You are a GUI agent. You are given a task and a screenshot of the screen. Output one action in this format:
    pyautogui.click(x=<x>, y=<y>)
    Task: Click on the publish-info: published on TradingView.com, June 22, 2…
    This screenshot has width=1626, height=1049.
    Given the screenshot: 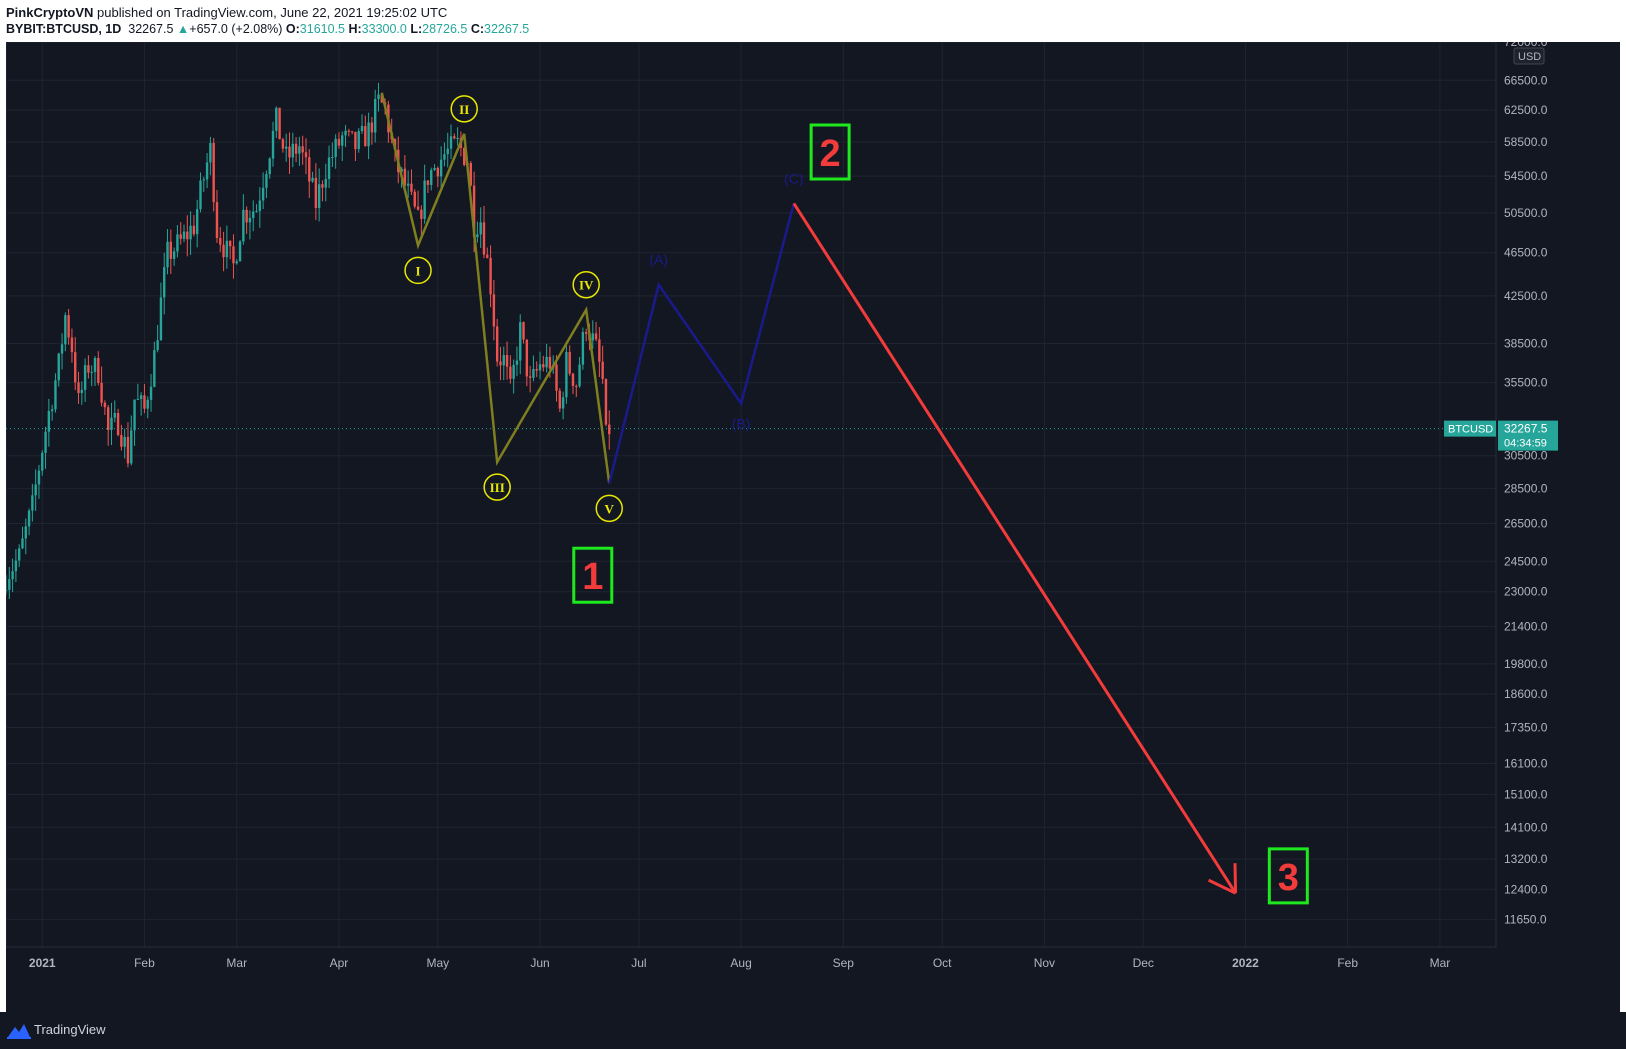 What is the action you would take?
    pyautogui.click(x=272, y=12)
    